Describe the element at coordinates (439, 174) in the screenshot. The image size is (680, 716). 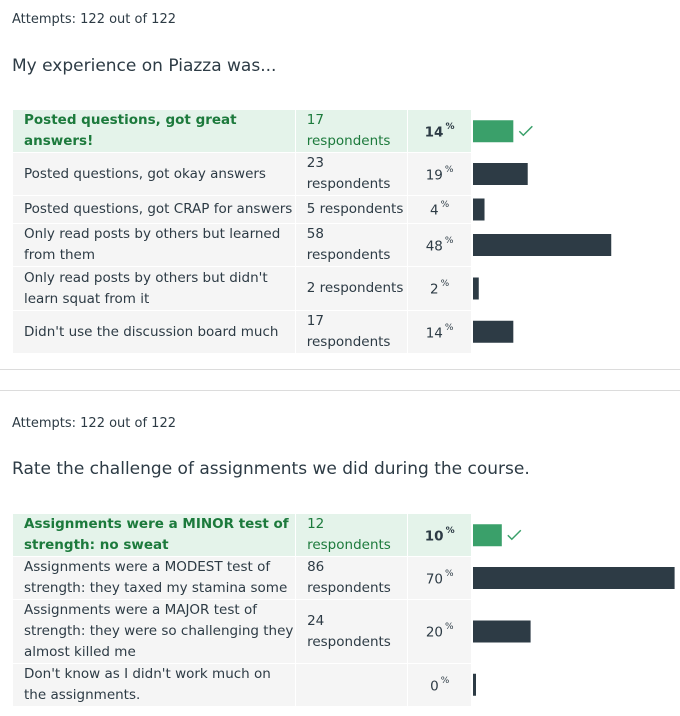
I see `percent-value: 19%` at that location.